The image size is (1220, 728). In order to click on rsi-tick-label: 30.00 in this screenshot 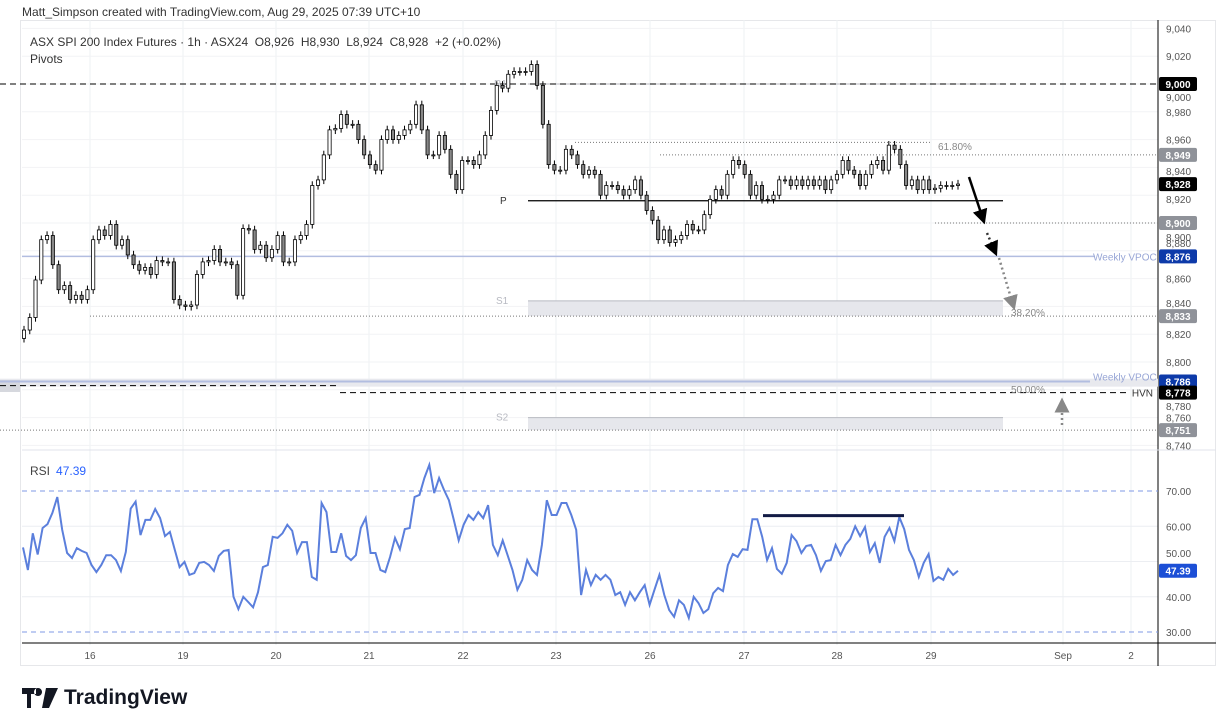, I will do `click(1178, 633)`.